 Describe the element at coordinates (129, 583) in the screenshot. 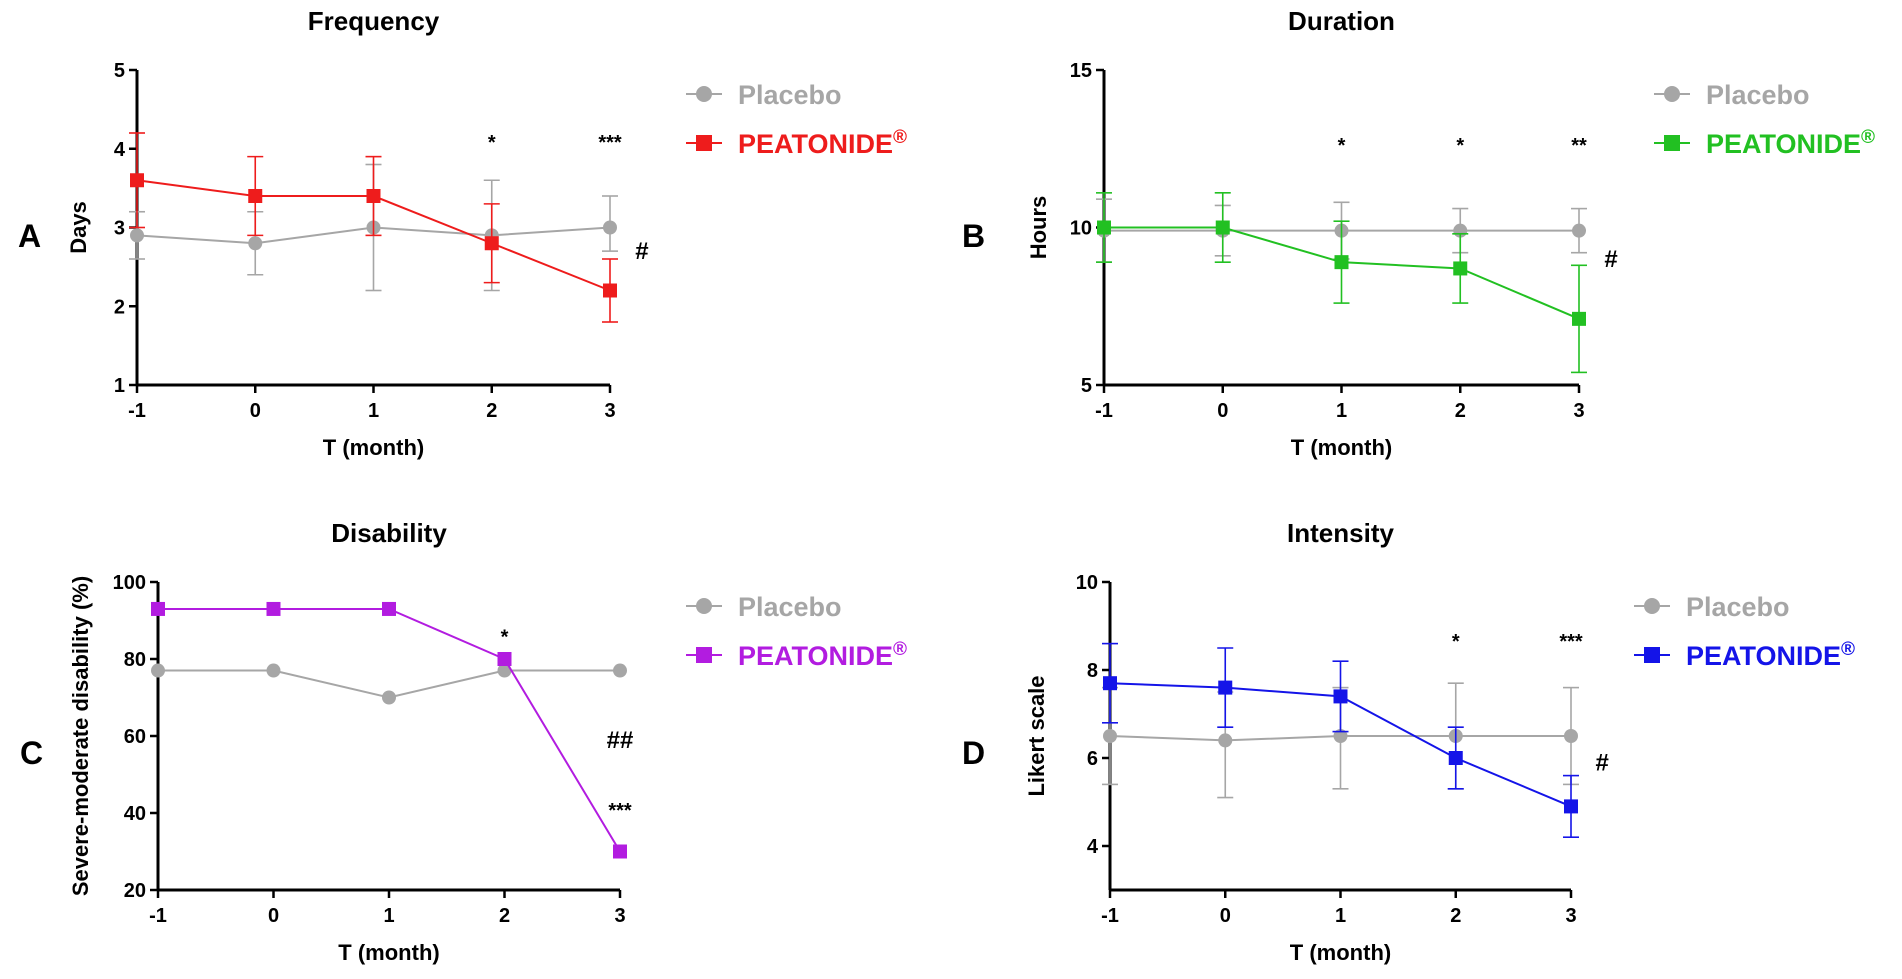

I see `y-tick-label: 100` at that location.